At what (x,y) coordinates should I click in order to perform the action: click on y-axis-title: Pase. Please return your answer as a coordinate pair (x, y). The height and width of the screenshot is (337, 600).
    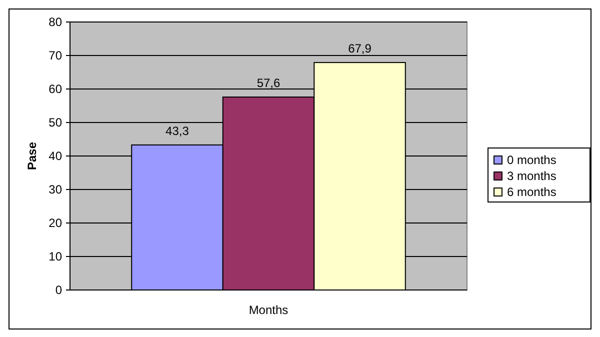
    Looking at the image, I should click on (32, 156).